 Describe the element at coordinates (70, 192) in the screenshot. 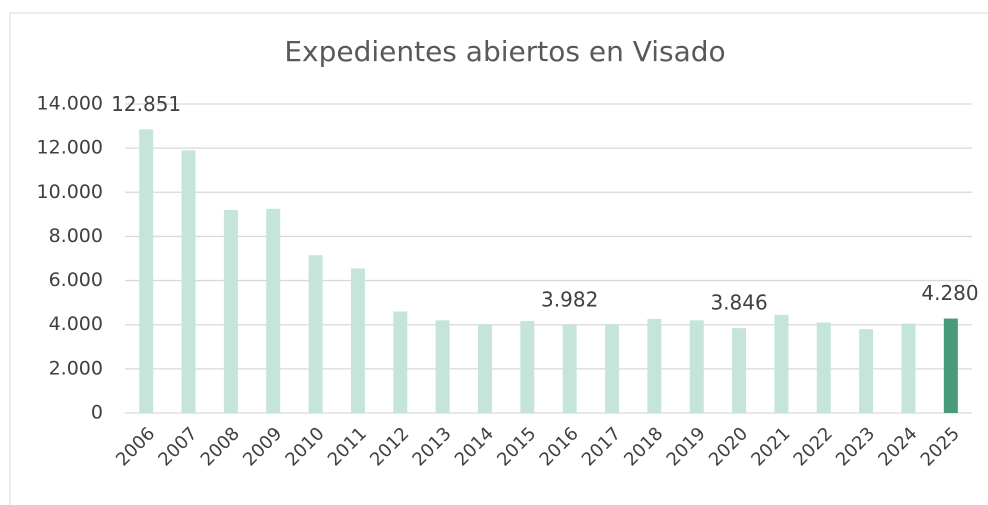

I see `y-tick-label: 10.000` at that location.